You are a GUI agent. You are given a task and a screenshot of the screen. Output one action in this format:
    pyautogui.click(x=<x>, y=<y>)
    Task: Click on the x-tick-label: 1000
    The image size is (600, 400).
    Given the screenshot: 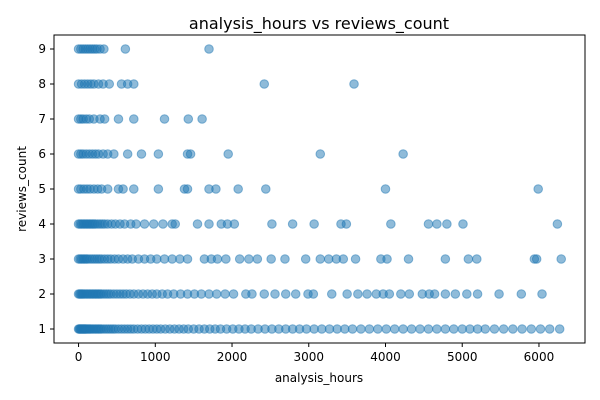 What is the action you would take?
    pyautogui.click(x=155, y=357)
    